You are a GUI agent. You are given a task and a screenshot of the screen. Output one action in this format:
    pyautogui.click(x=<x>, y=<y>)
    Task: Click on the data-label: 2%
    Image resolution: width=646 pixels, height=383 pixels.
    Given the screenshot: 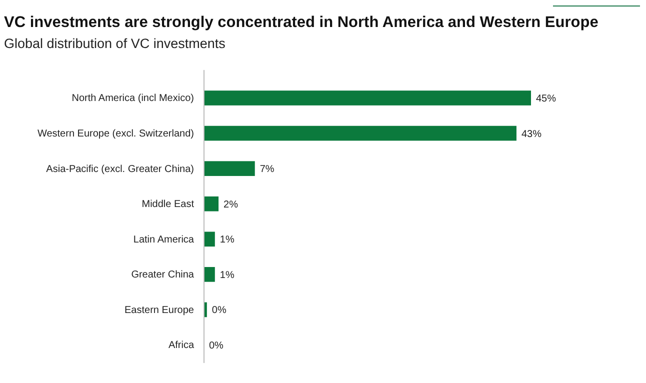 What is the action you would take?
    pyautogui.click(x=231, y=204)
    